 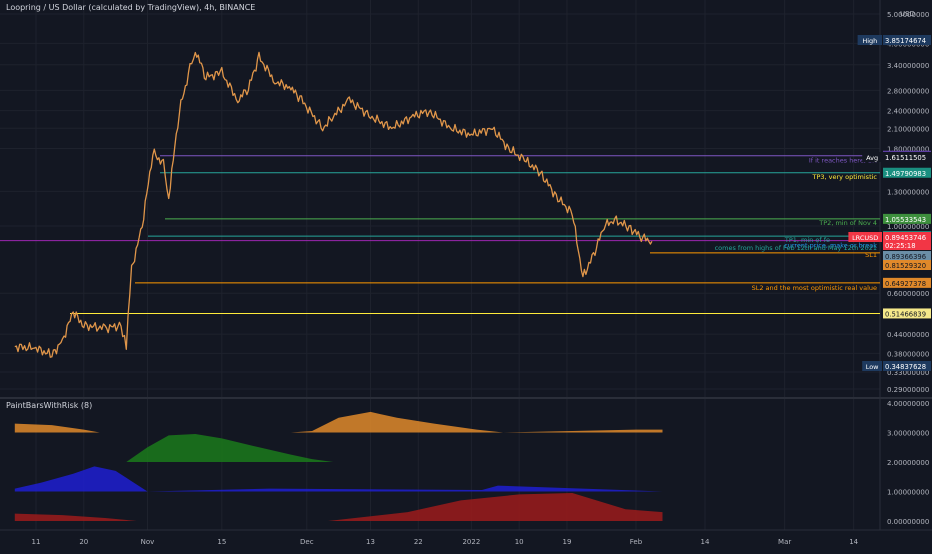 What do you see at coordinates (871, 255) in the screenshot?
I see `level-annotation-6: SL1` at bounding box center [871, 255].